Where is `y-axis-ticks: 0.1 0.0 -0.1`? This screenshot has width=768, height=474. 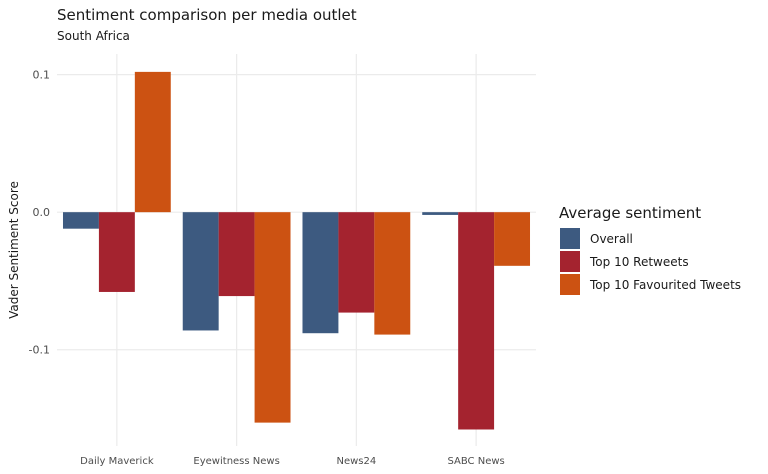 y-axis-ticks: 0.1 0.0 -0.1 is located at coordinates (39, 213).